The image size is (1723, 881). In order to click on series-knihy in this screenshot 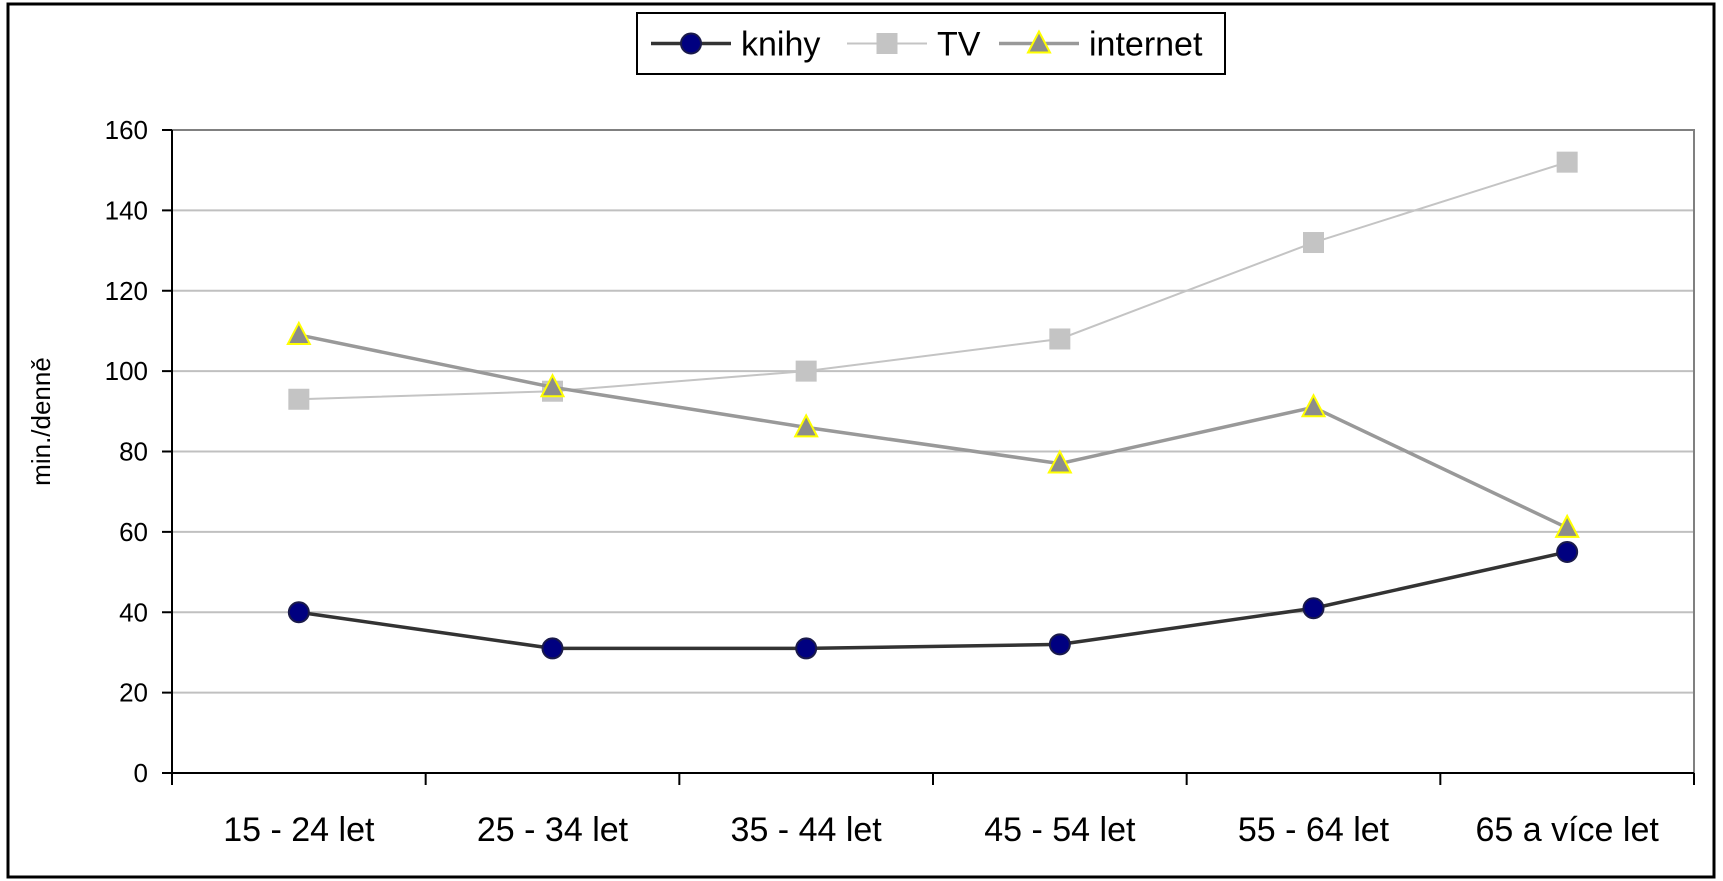, I will do `click(933, 600)`.